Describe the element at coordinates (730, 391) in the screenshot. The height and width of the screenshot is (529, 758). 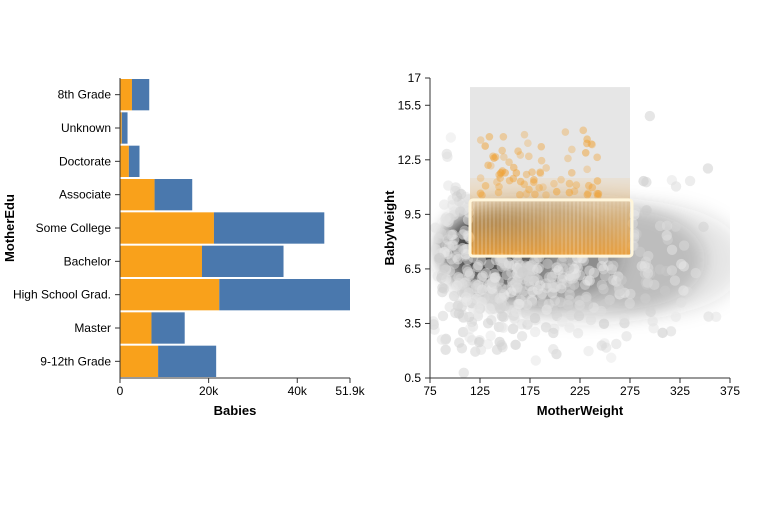
I see `x-tick-label: 375` at that location.